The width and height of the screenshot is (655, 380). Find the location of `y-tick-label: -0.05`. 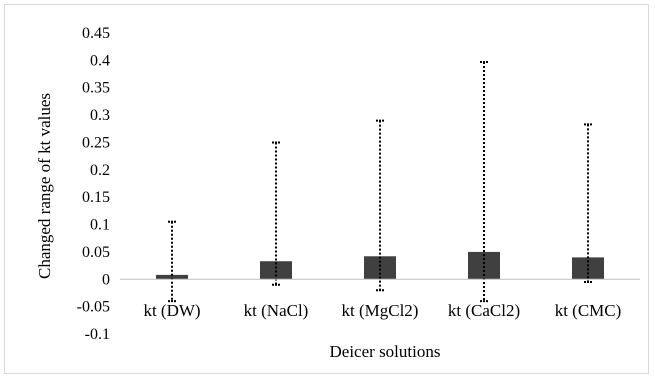

y-tick-label: -0.05 is located at coordinates (93, 307).